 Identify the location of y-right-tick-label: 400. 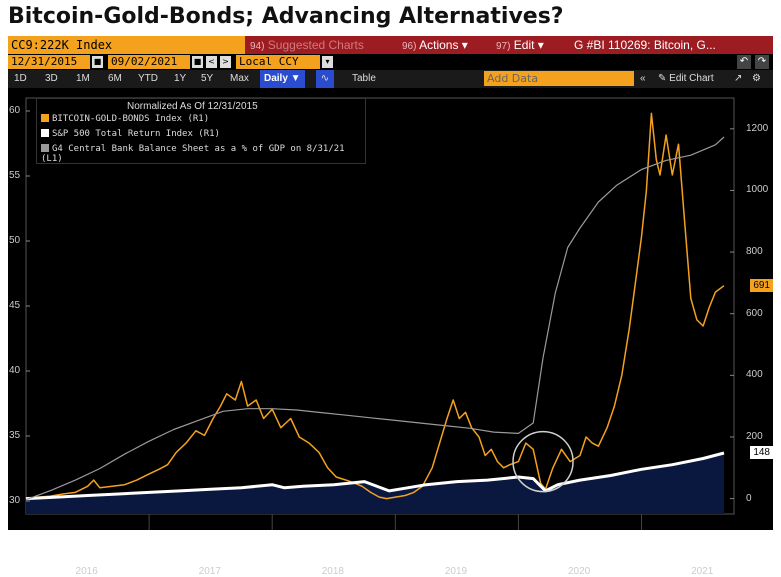
(754, 375).